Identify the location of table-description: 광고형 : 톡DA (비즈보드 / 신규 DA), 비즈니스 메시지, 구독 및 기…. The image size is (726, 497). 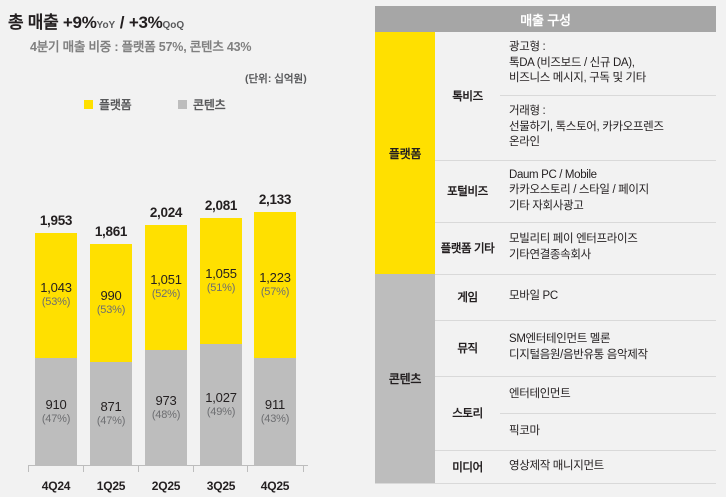
(608, 63).